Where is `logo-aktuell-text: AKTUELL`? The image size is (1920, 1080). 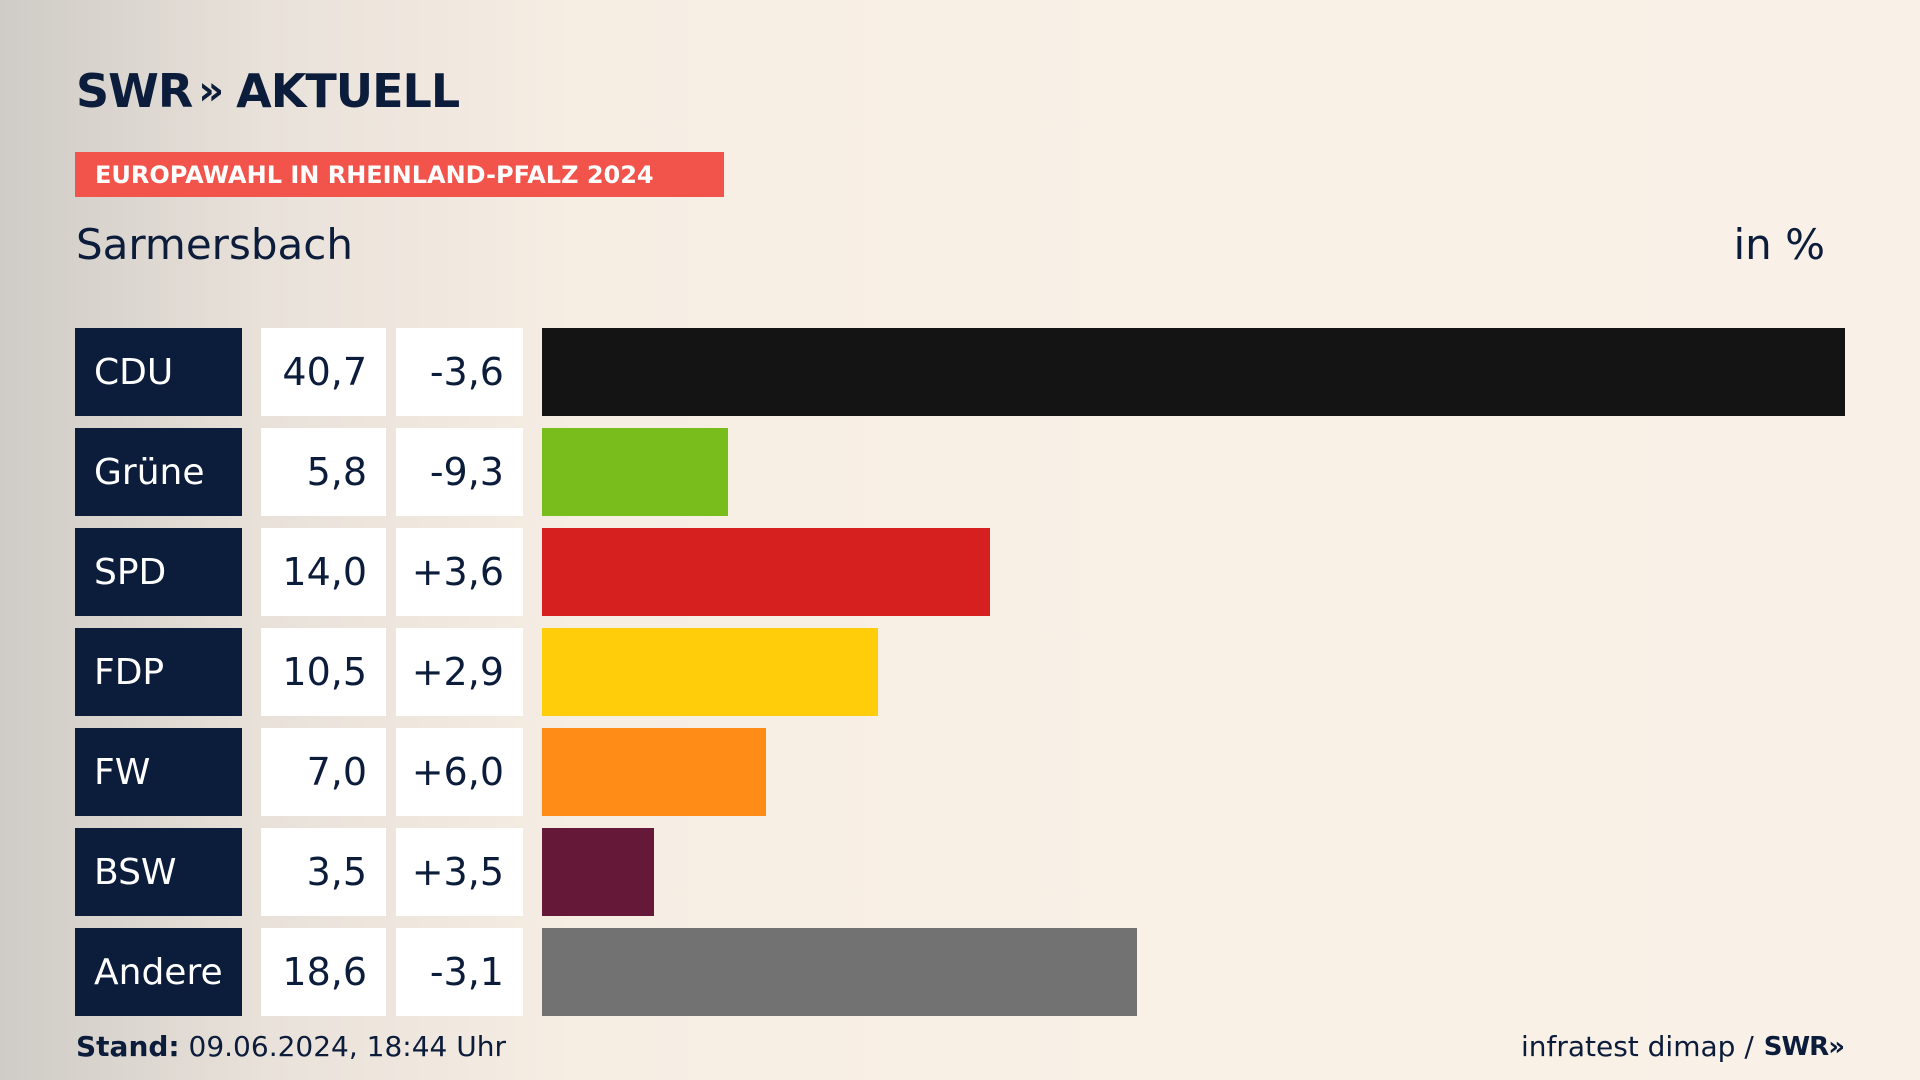
logo-aktuell-text: AKTUELL is located at coordinates (348, 91).